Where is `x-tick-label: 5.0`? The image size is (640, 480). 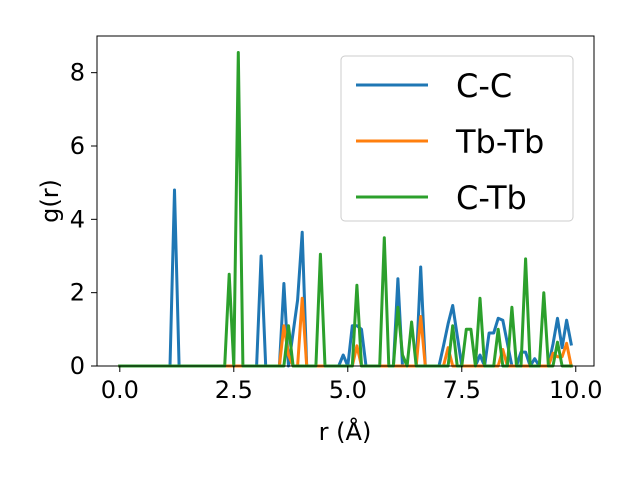 x-tick-label: 5.0 is located at coordinates (348, 390).